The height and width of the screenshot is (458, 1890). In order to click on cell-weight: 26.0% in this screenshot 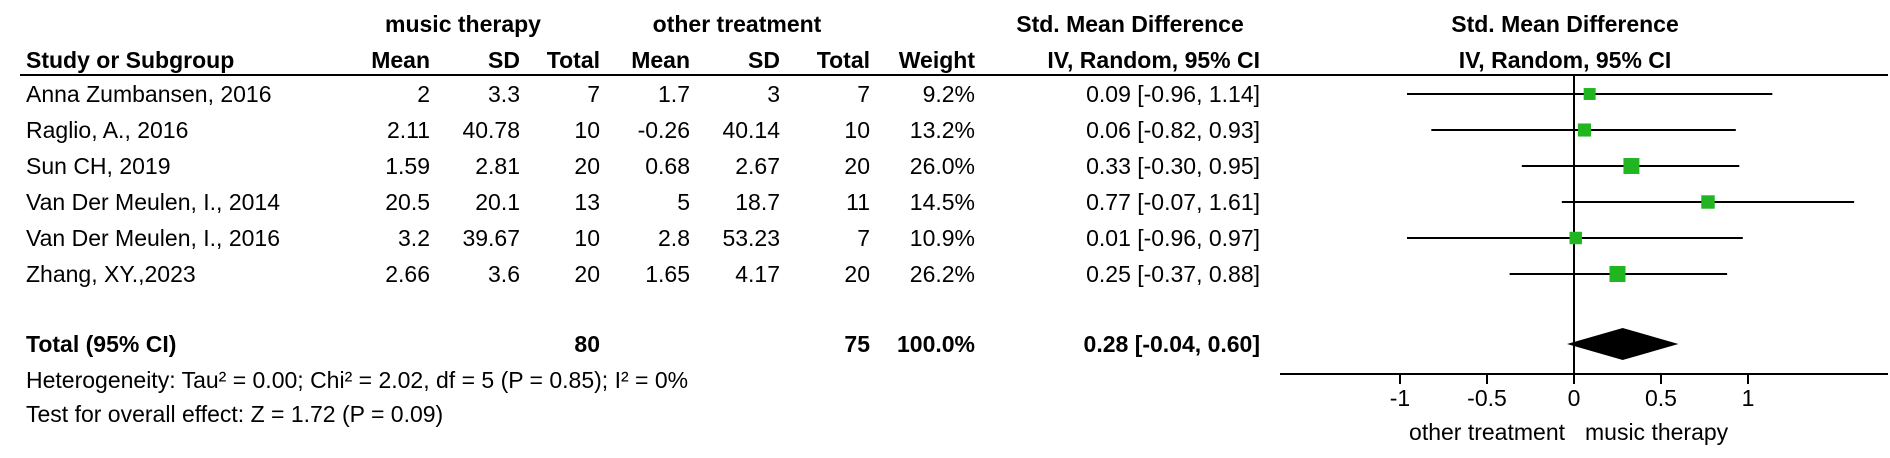, I will do `click(942, 166)`.